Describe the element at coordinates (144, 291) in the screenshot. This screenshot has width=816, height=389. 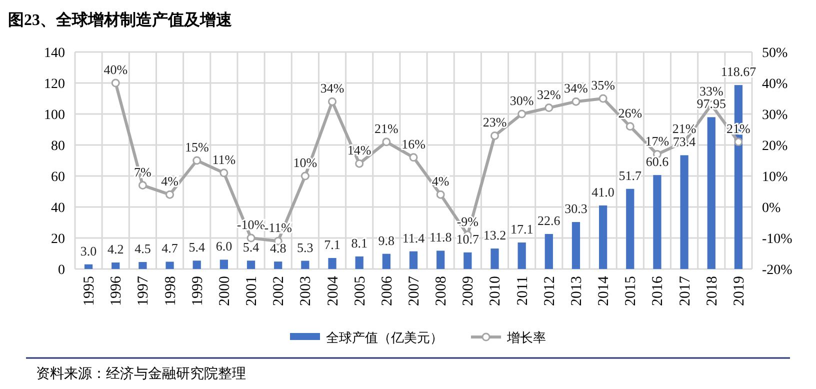
I see `x-tick-label: 1997` at that location.